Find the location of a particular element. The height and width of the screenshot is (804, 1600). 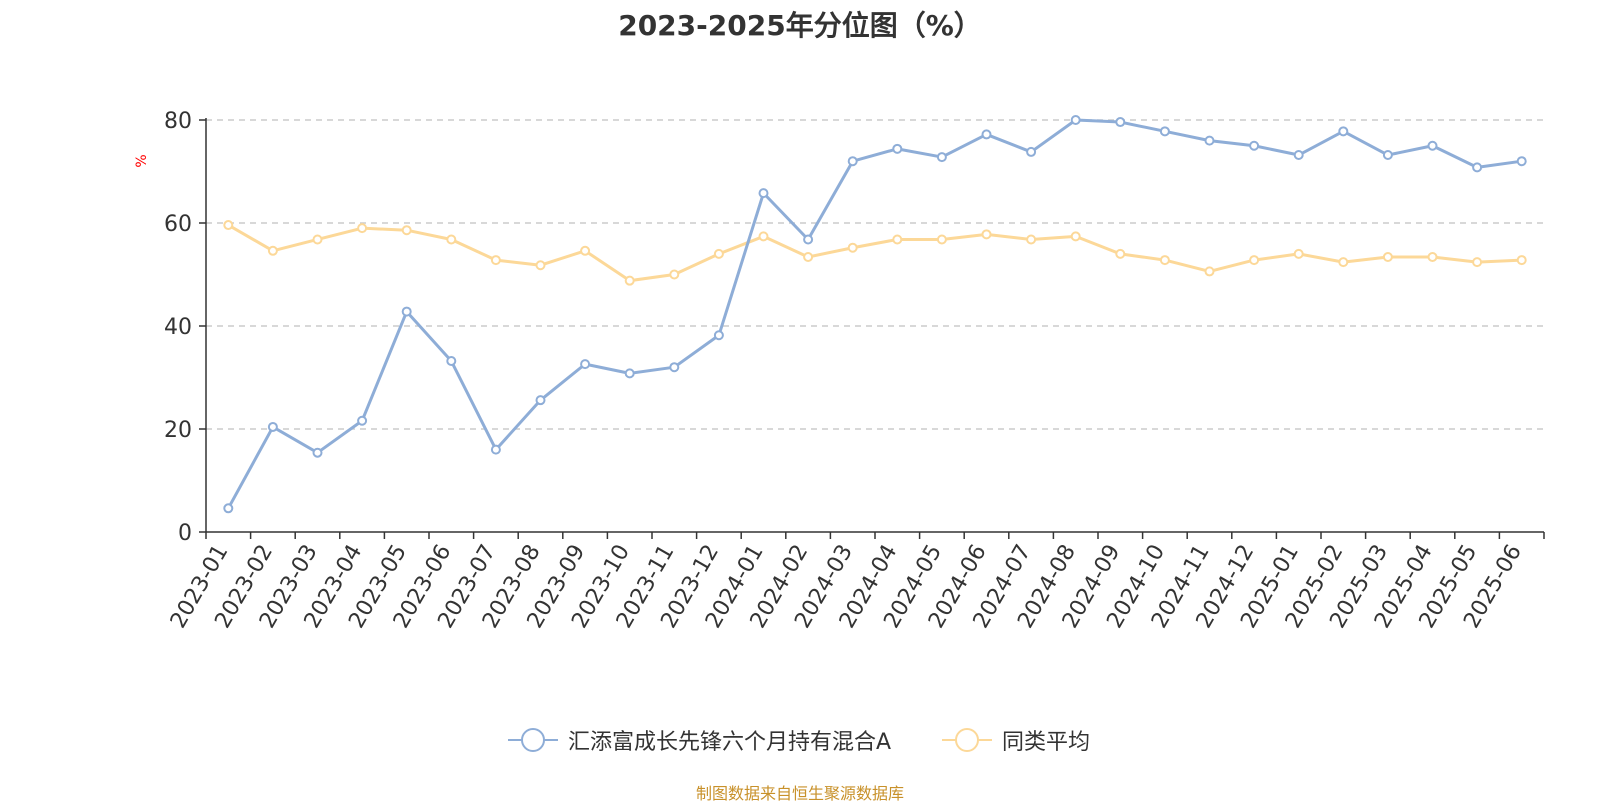

y-tick-label: 40 is located at coordinates (178, 327).